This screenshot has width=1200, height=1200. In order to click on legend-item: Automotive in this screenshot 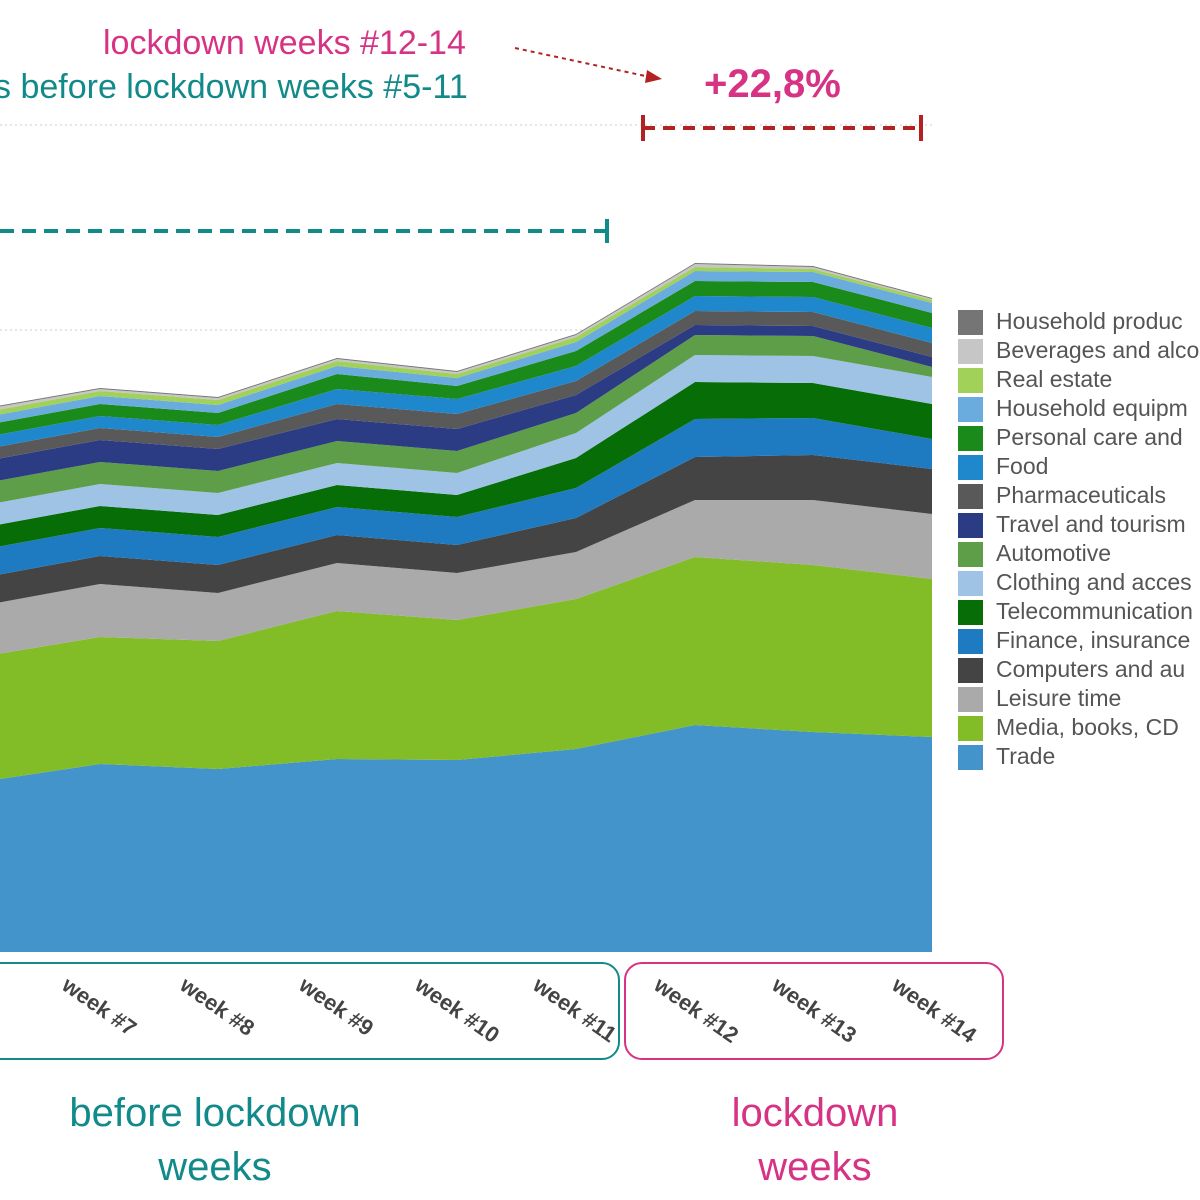, I will do `click(1079, 552)`.